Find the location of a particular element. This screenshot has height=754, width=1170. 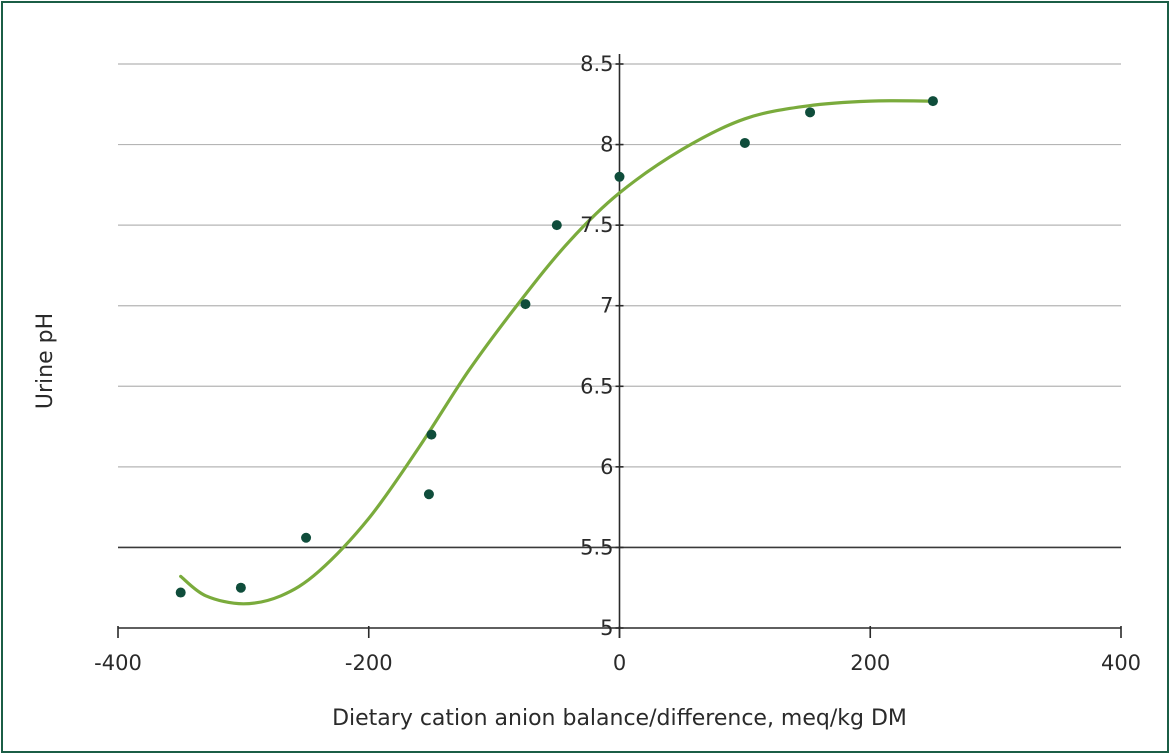

x-tick-label: 400 is located at coordinates (1121, 663).